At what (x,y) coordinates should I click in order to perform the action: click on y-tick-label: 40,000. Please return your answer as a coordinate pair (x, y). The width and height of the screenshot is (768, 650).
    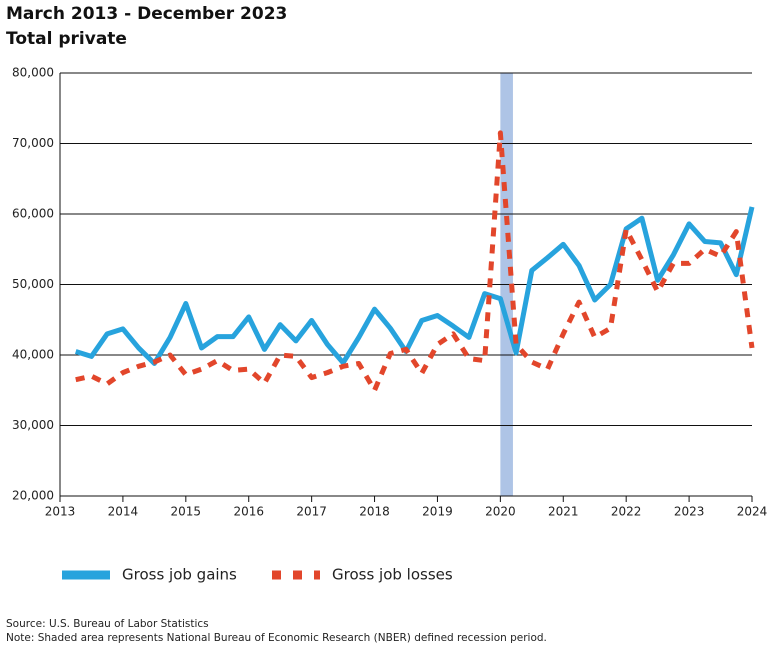
    Looking at the image, I should click on (33, 355).